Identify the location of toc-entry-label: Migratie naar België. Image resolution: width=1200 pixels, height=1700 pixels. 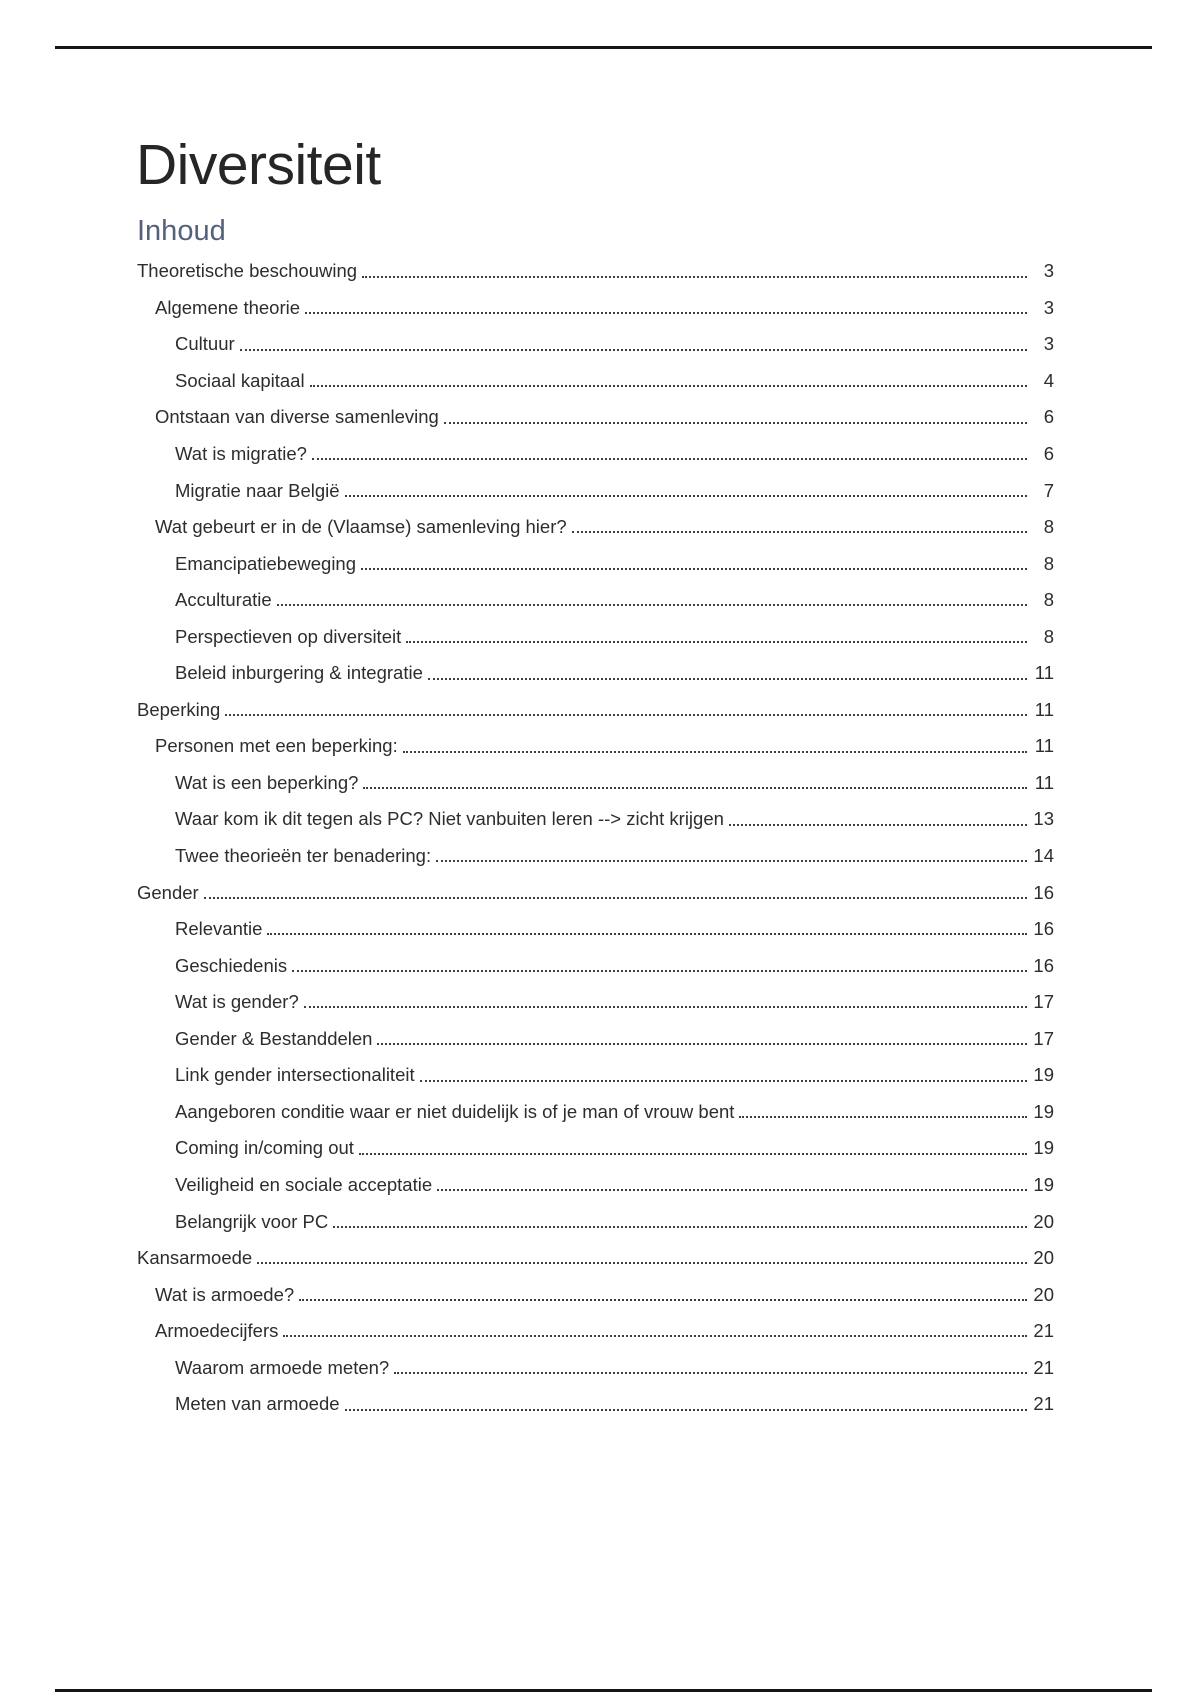
(257, 490).